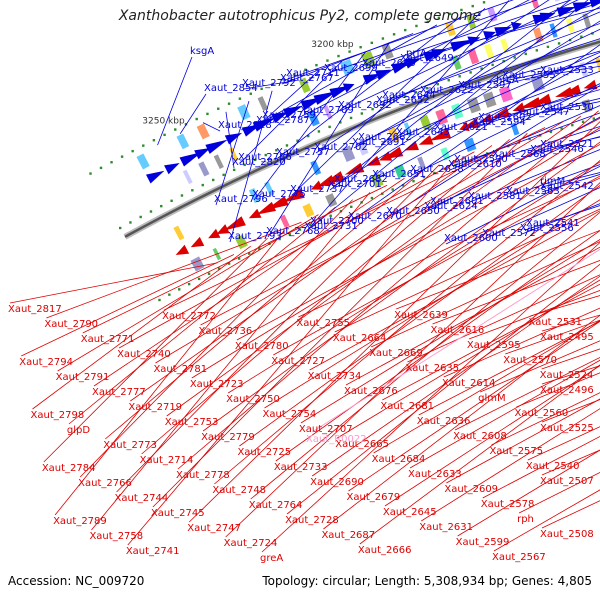 Image resolution: width=600 pixels, height=604 pixels. I want to click on reverse-gene-label: rph, so click(525, 519).